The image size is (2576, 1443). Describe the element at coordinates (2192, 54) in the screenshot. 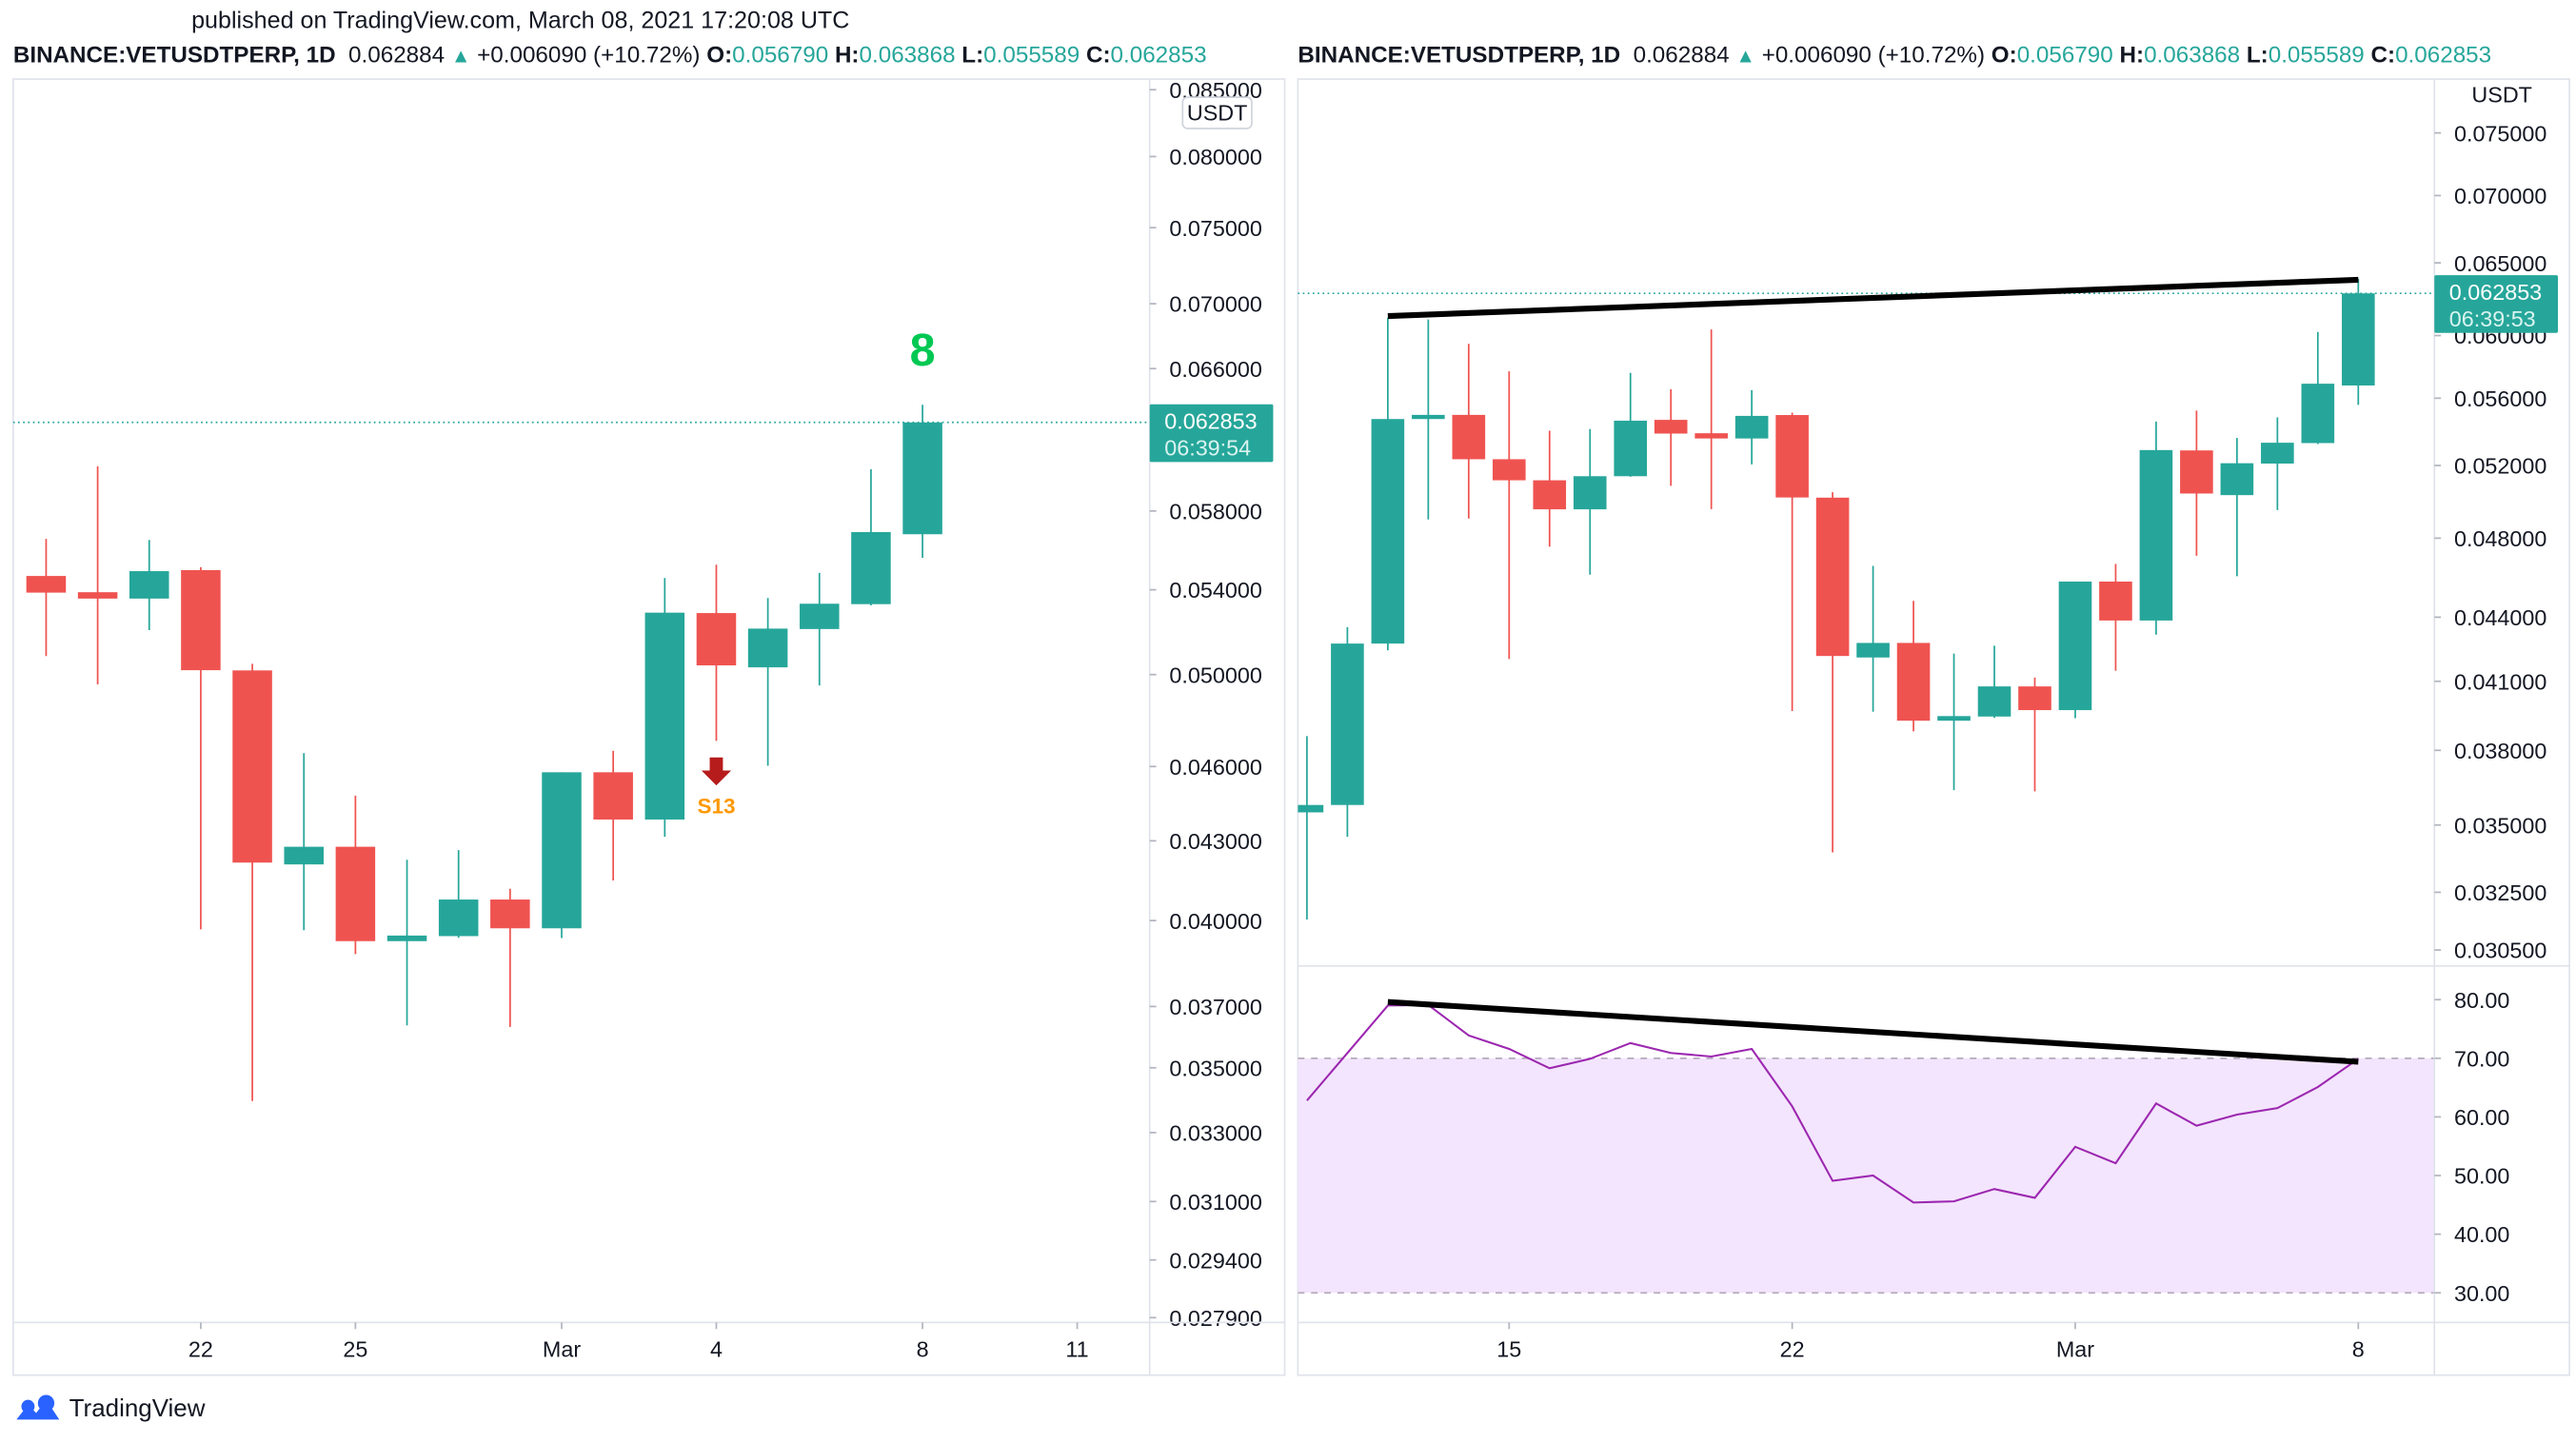

I see `high-value: 0.063868` at that location.